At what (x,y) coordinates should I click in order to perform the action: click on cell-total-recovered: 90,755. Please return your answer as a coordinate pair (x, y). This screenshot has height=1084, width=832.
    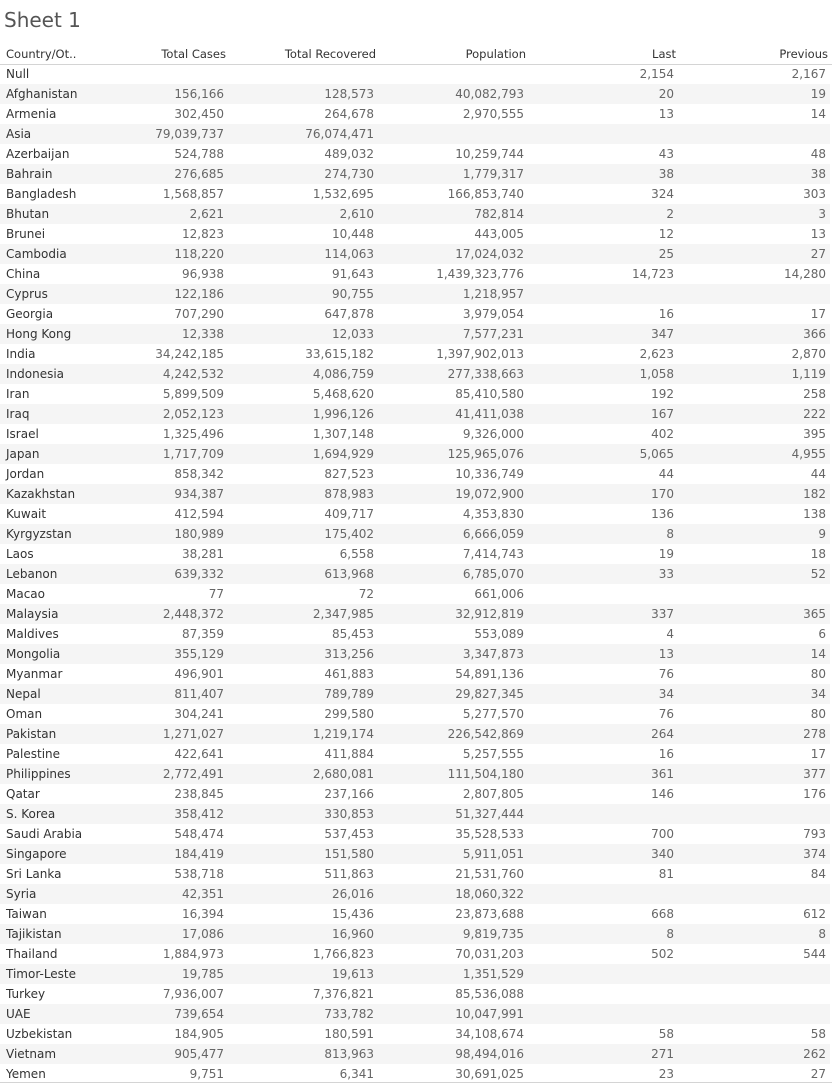
    Looking at the image, I should click on (353, 294).